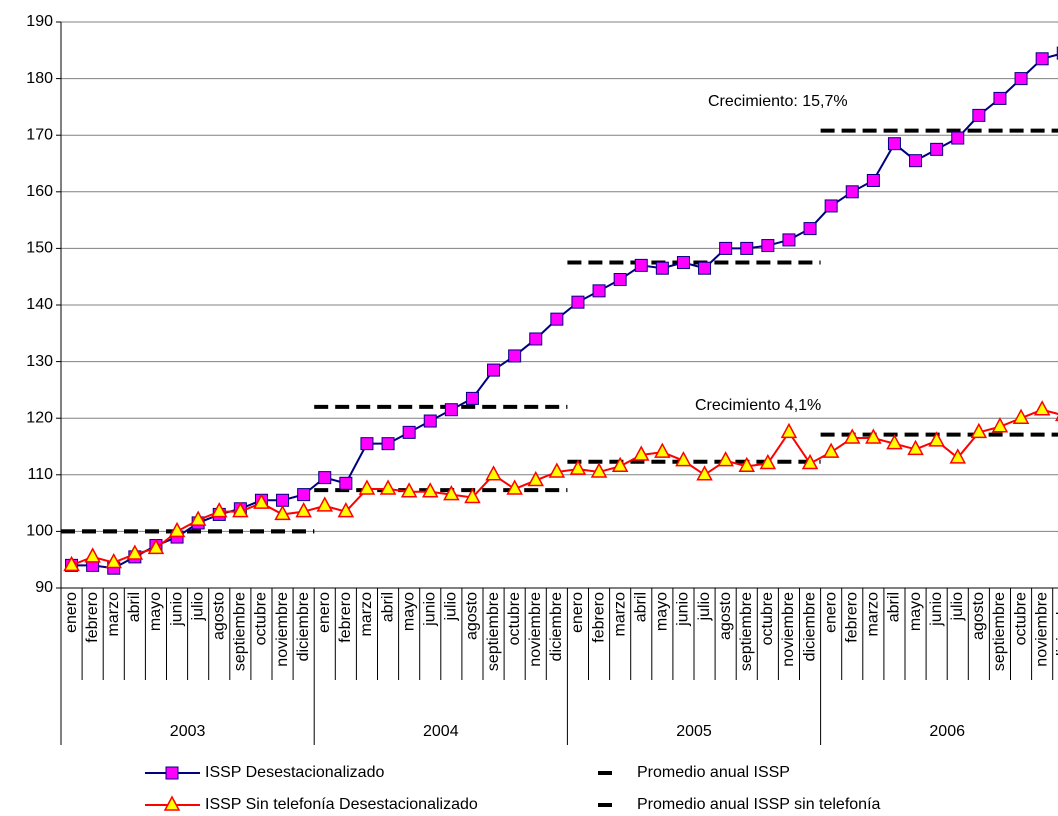 The image size is (1058, 816). What do you see at coordinates (851, 617) in the screenshot?
I see `x-tick-label: febrero` at bounding box center [851, 617].